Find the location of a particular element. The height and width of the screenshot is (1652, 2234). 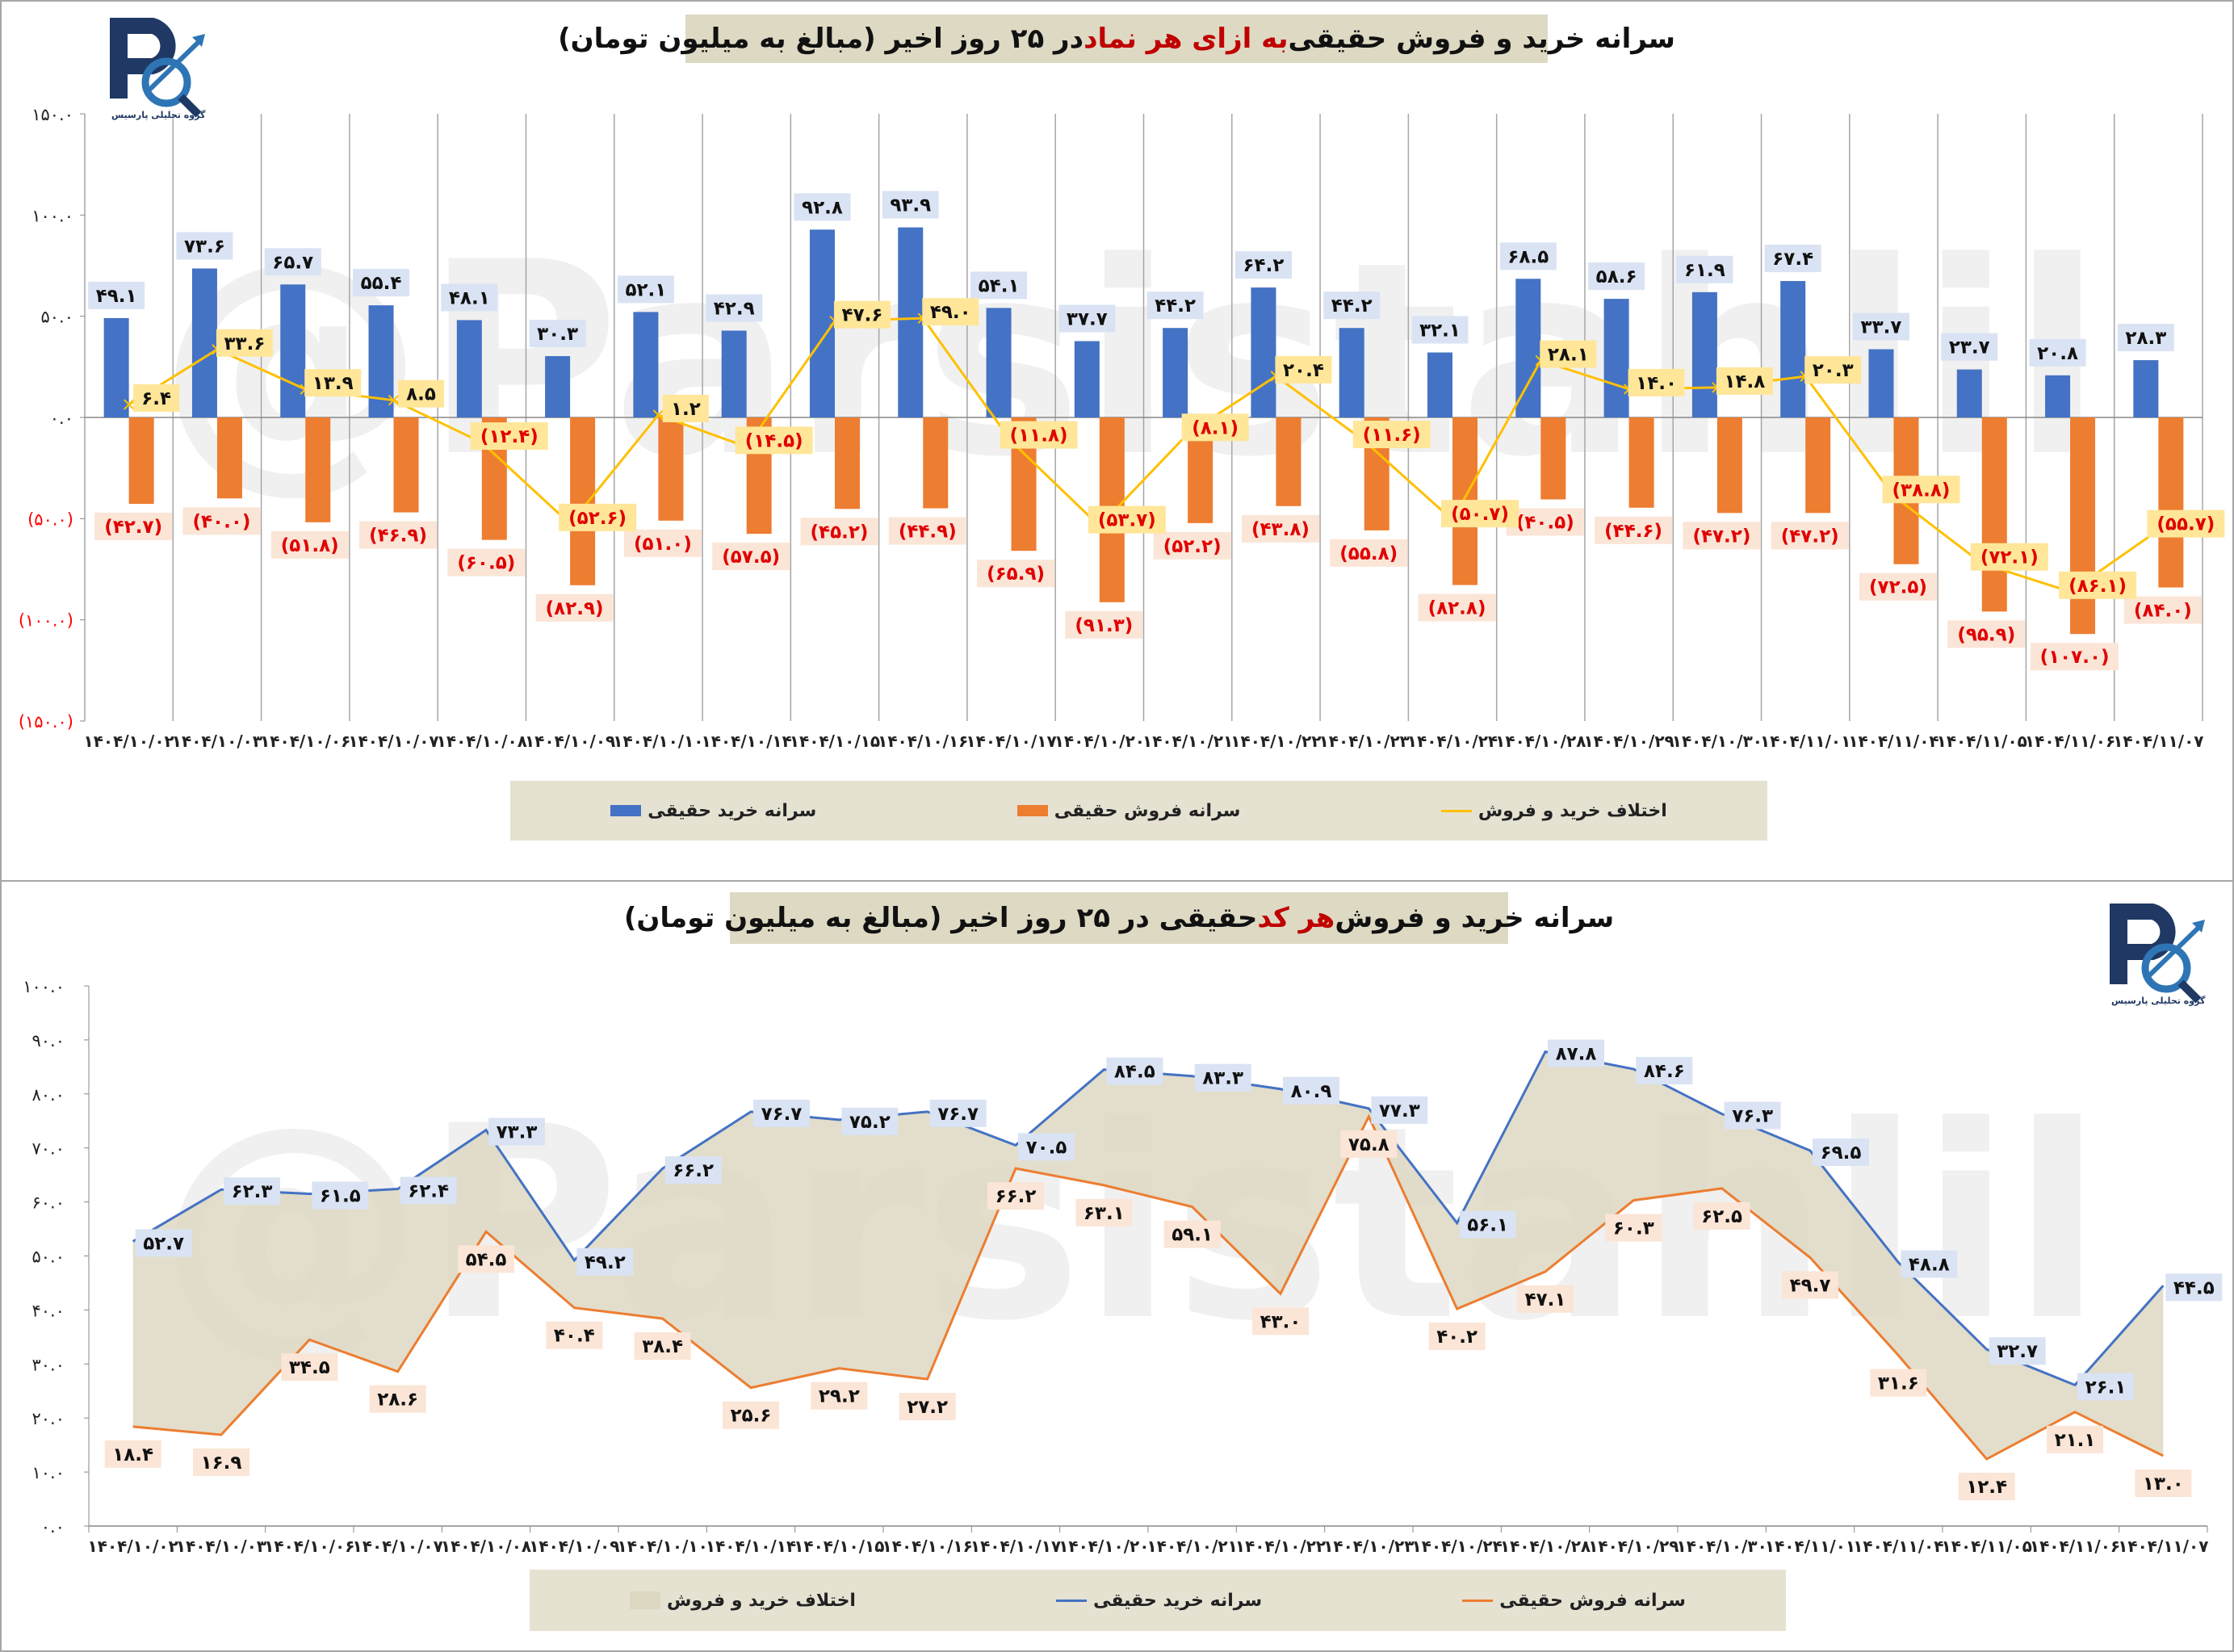

sell-data-label: (۴۶.۹) is located at coordinates (398, 536).